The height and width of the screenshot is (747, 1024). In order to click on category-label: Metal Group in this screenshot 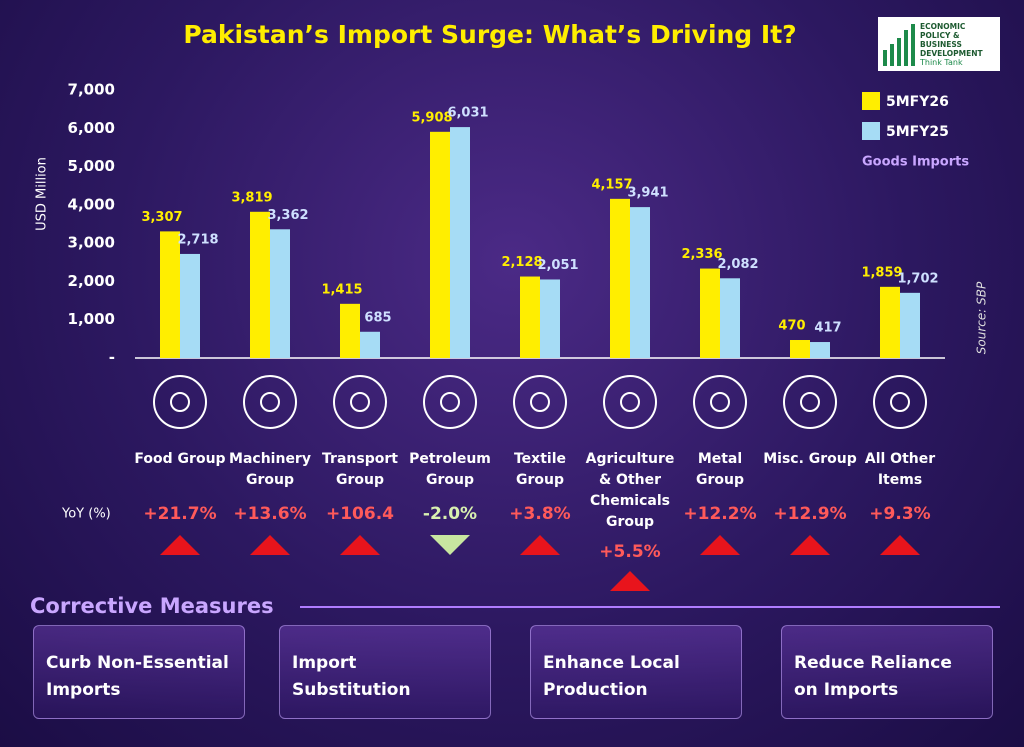, I will do `click(719, 469)`.